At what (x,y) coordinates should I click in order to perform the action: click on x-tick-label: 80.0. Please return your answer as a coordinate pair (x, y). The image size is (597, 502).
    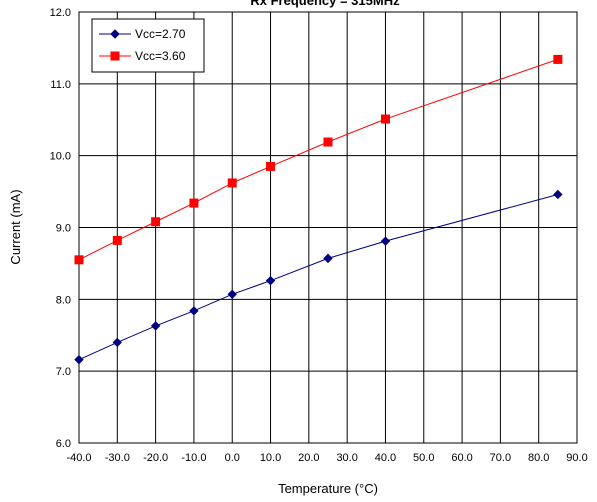
    Looking at the image, I should click on (538, 458).